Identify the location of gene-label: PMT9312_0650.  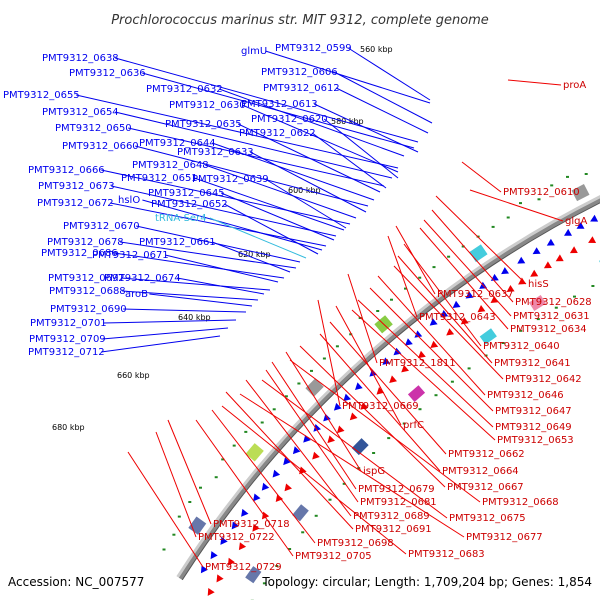
(93, 128).